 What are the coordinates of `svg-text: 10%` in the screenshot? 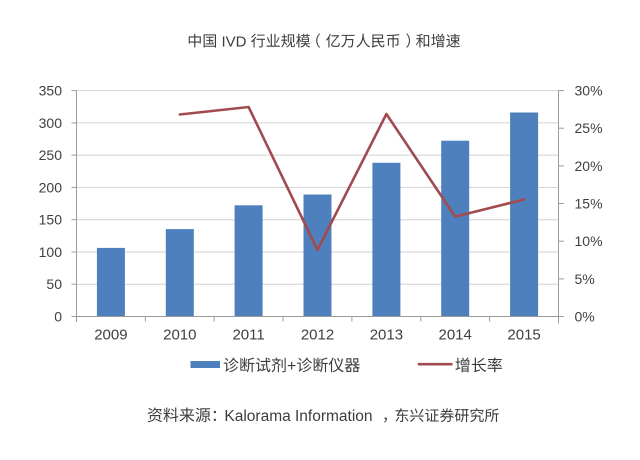 It's located at (589, 241).